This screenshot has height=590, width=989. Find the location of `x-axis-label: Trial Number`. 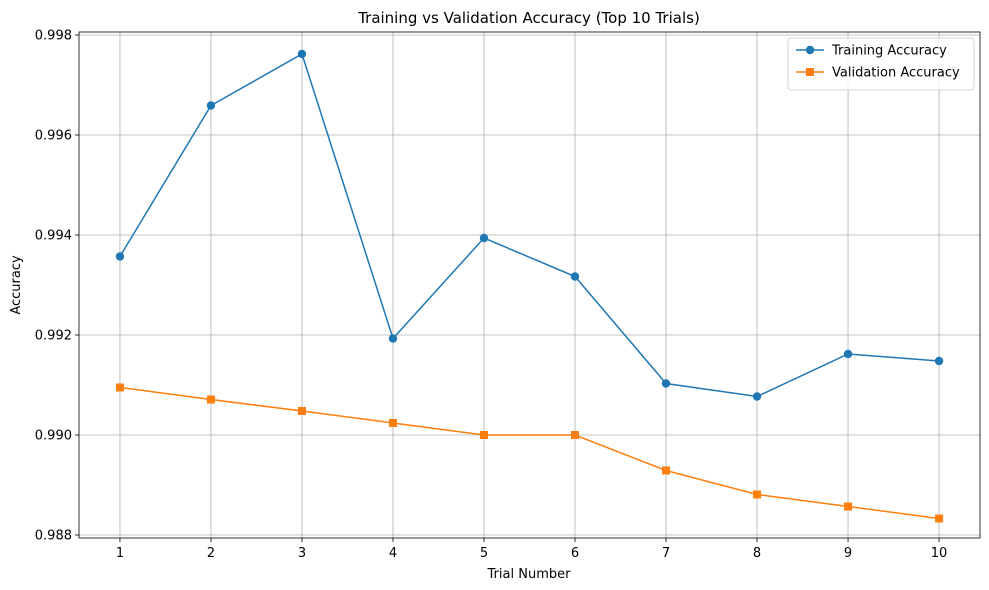

x-axis-label: Trial Number is located at coordinates (529, 574).